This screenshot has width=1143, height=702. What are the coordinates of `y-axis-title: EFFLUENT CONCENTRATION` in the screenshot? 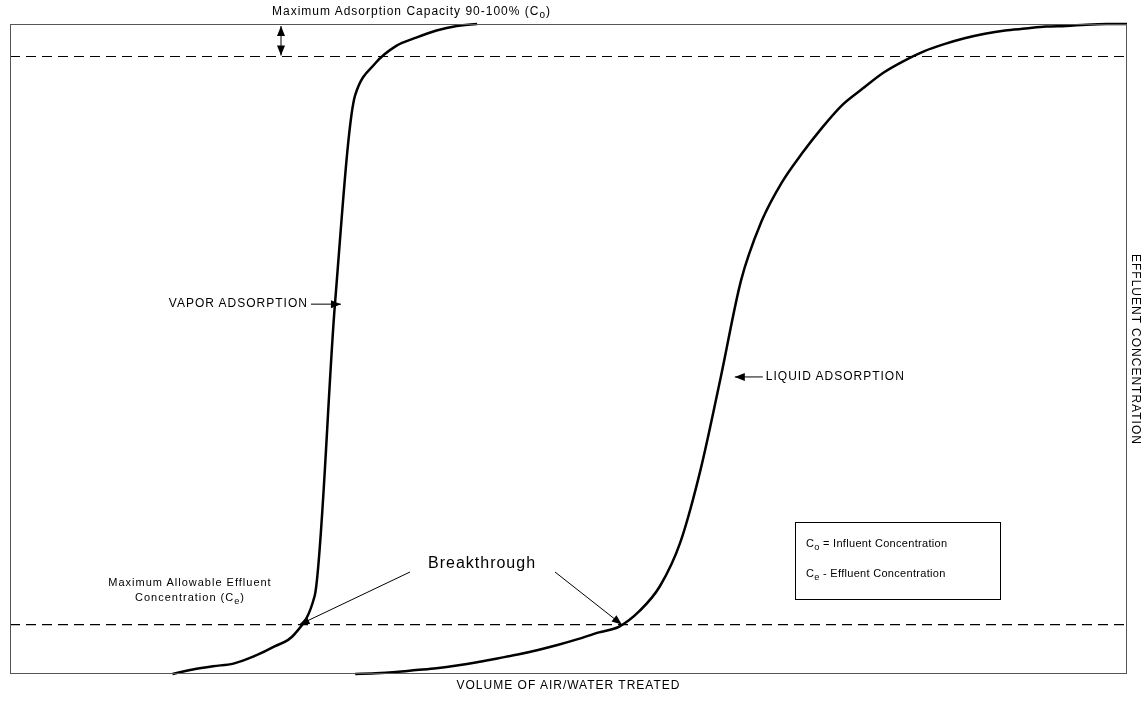 It's located at (1135, 349).